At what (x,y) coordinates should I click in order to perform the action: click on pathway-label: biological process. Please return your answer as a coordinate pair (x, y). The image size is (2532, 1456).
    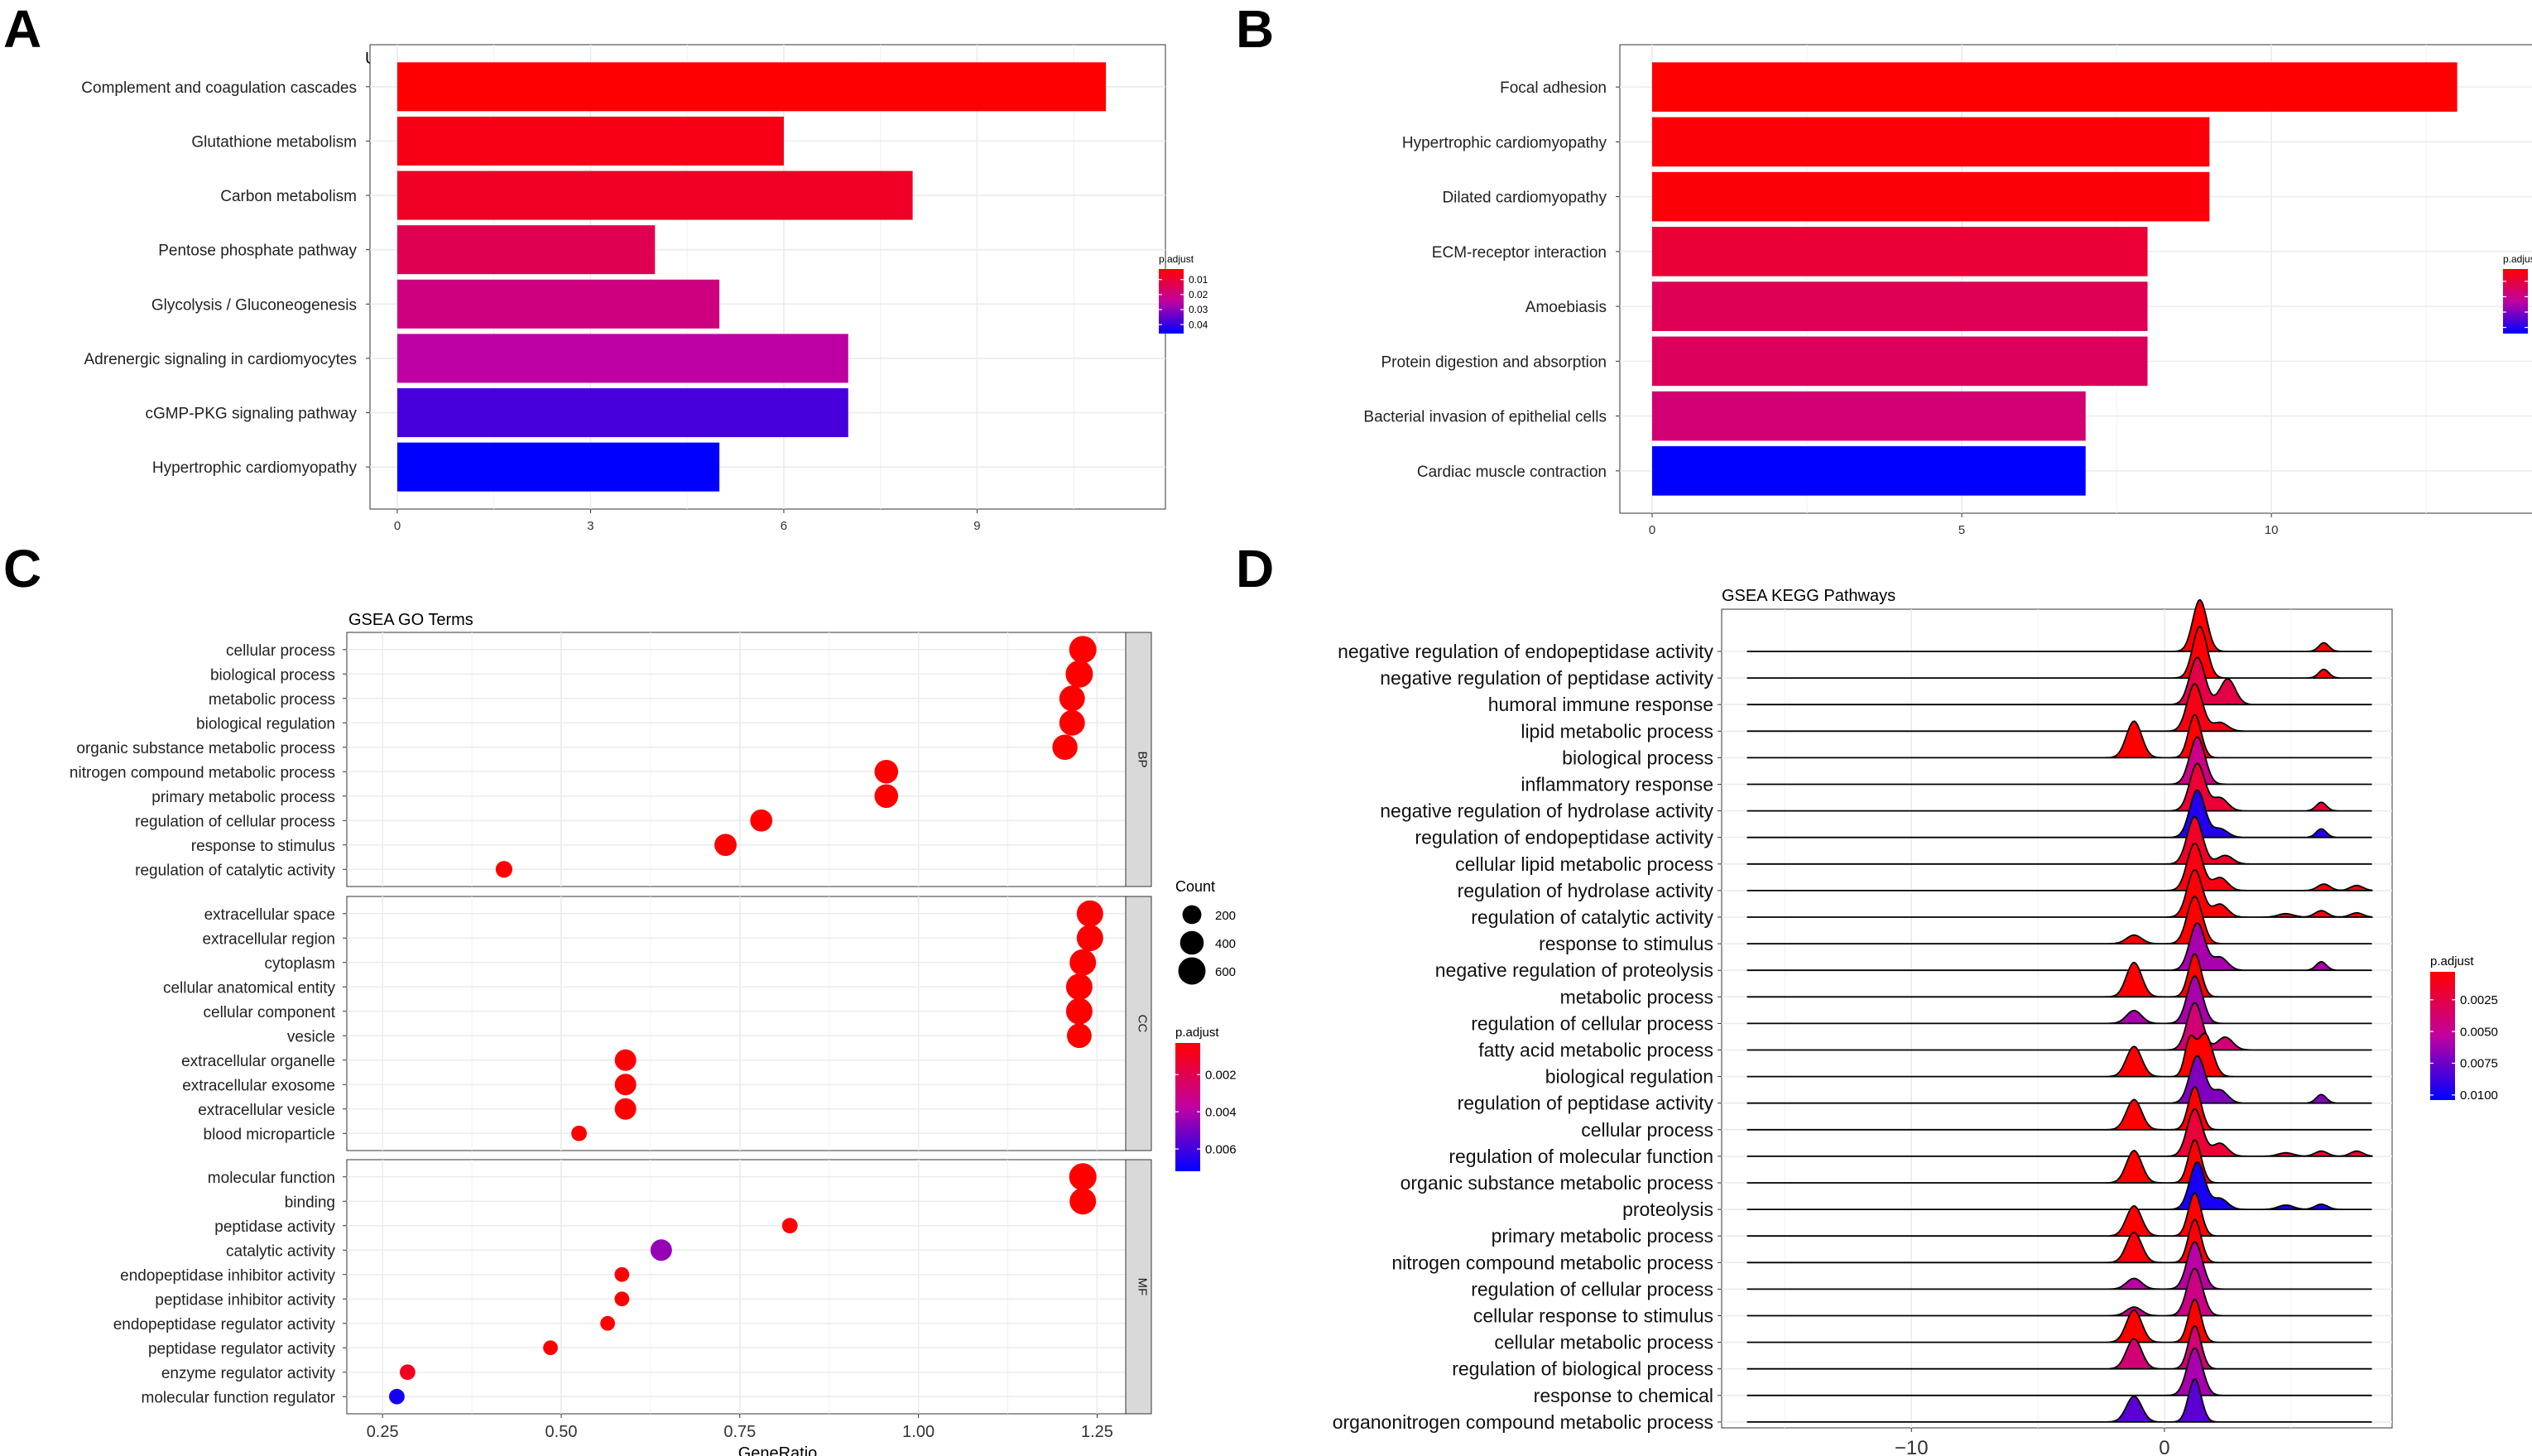
    Looking at the image, I should click on (1637, 757).